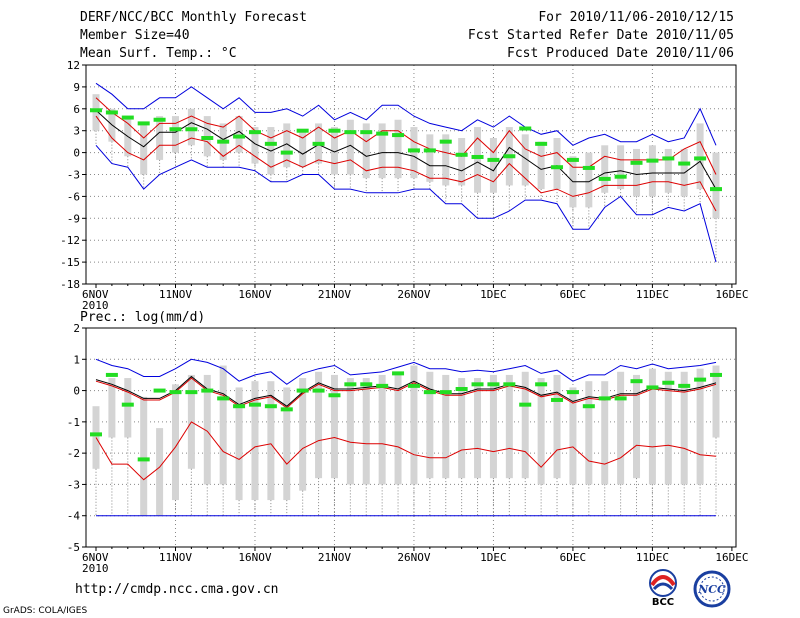 This screenshot has width=800, height=618. I want to click on temp-max-line, so click(406, 114).